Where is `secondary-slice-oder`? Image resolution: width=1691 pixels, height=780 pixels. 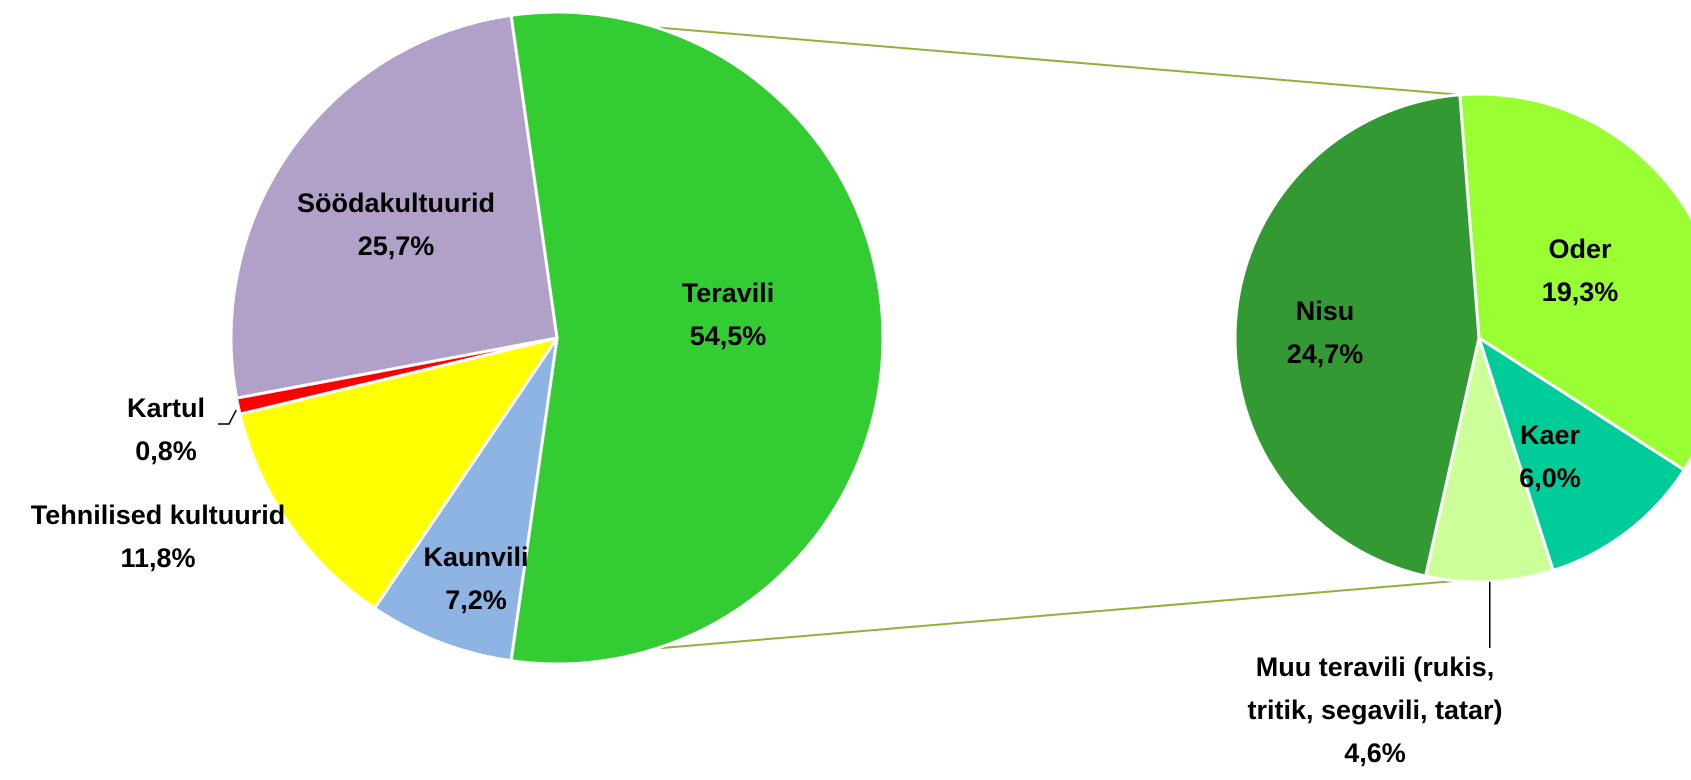
secondary-slice-oder is located at coordinates (1574, 282).